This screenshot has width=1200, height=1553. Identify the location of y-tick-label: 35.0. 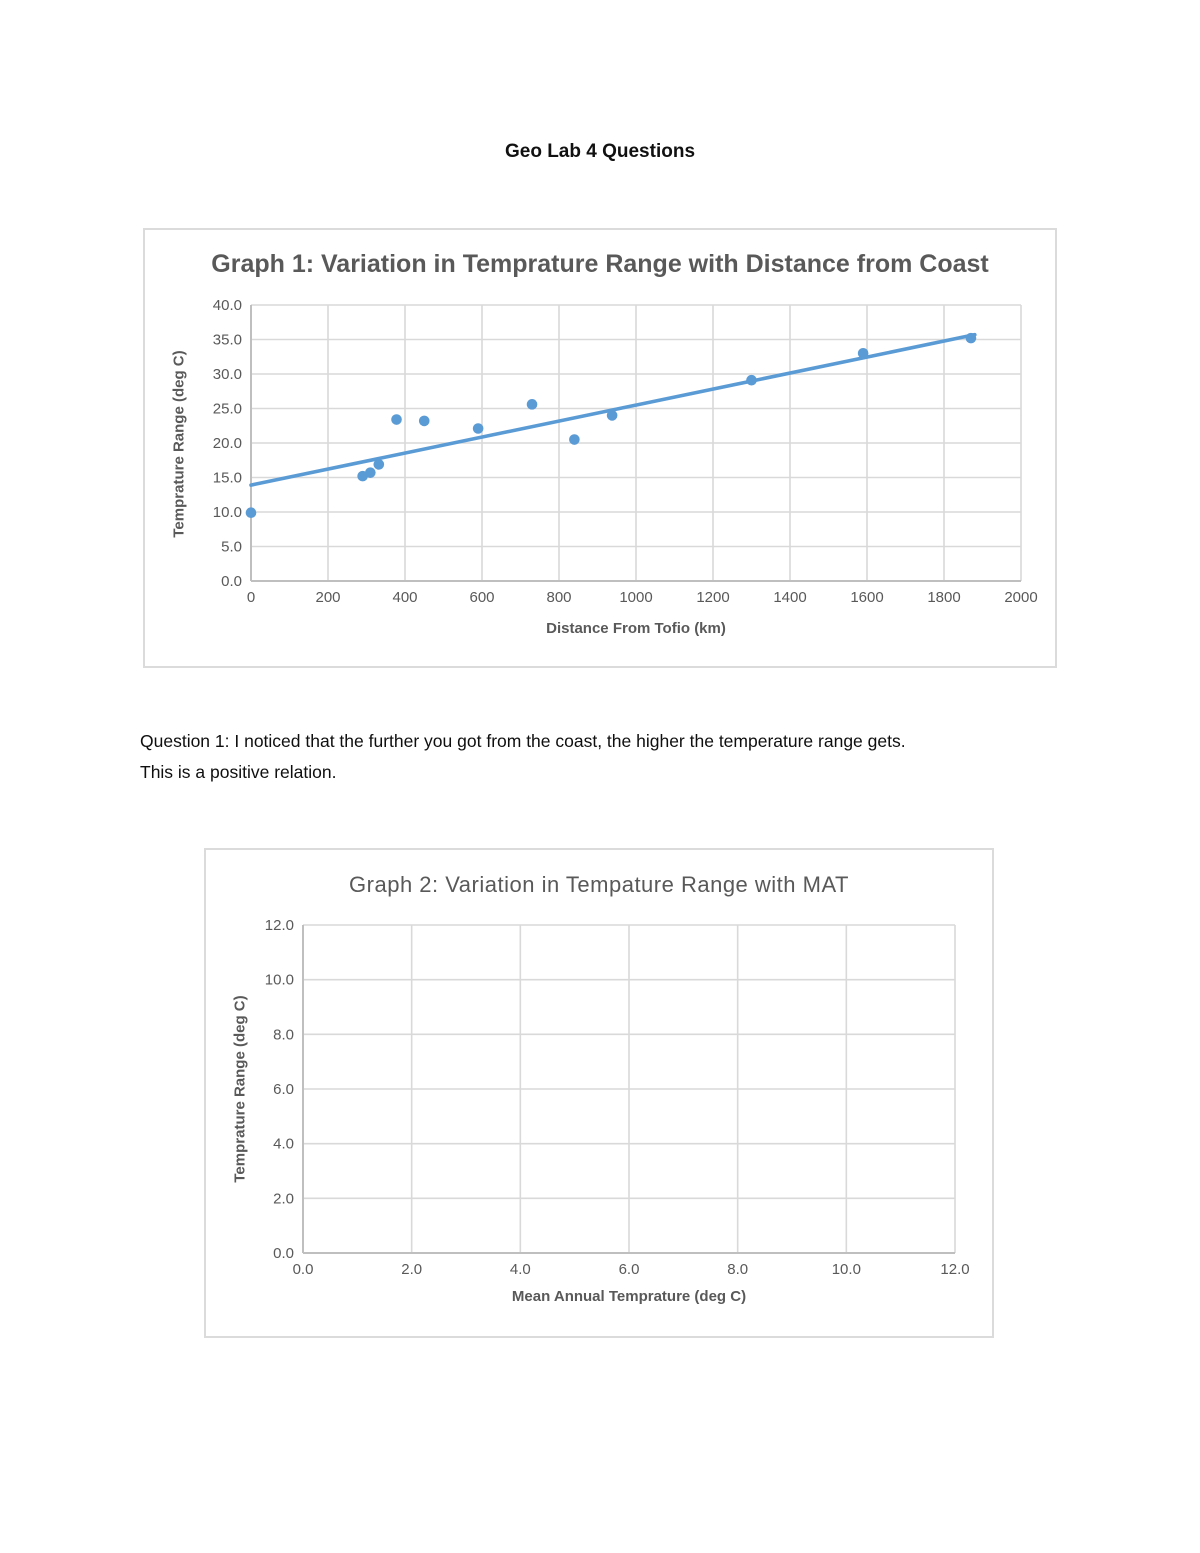
(227, 340).